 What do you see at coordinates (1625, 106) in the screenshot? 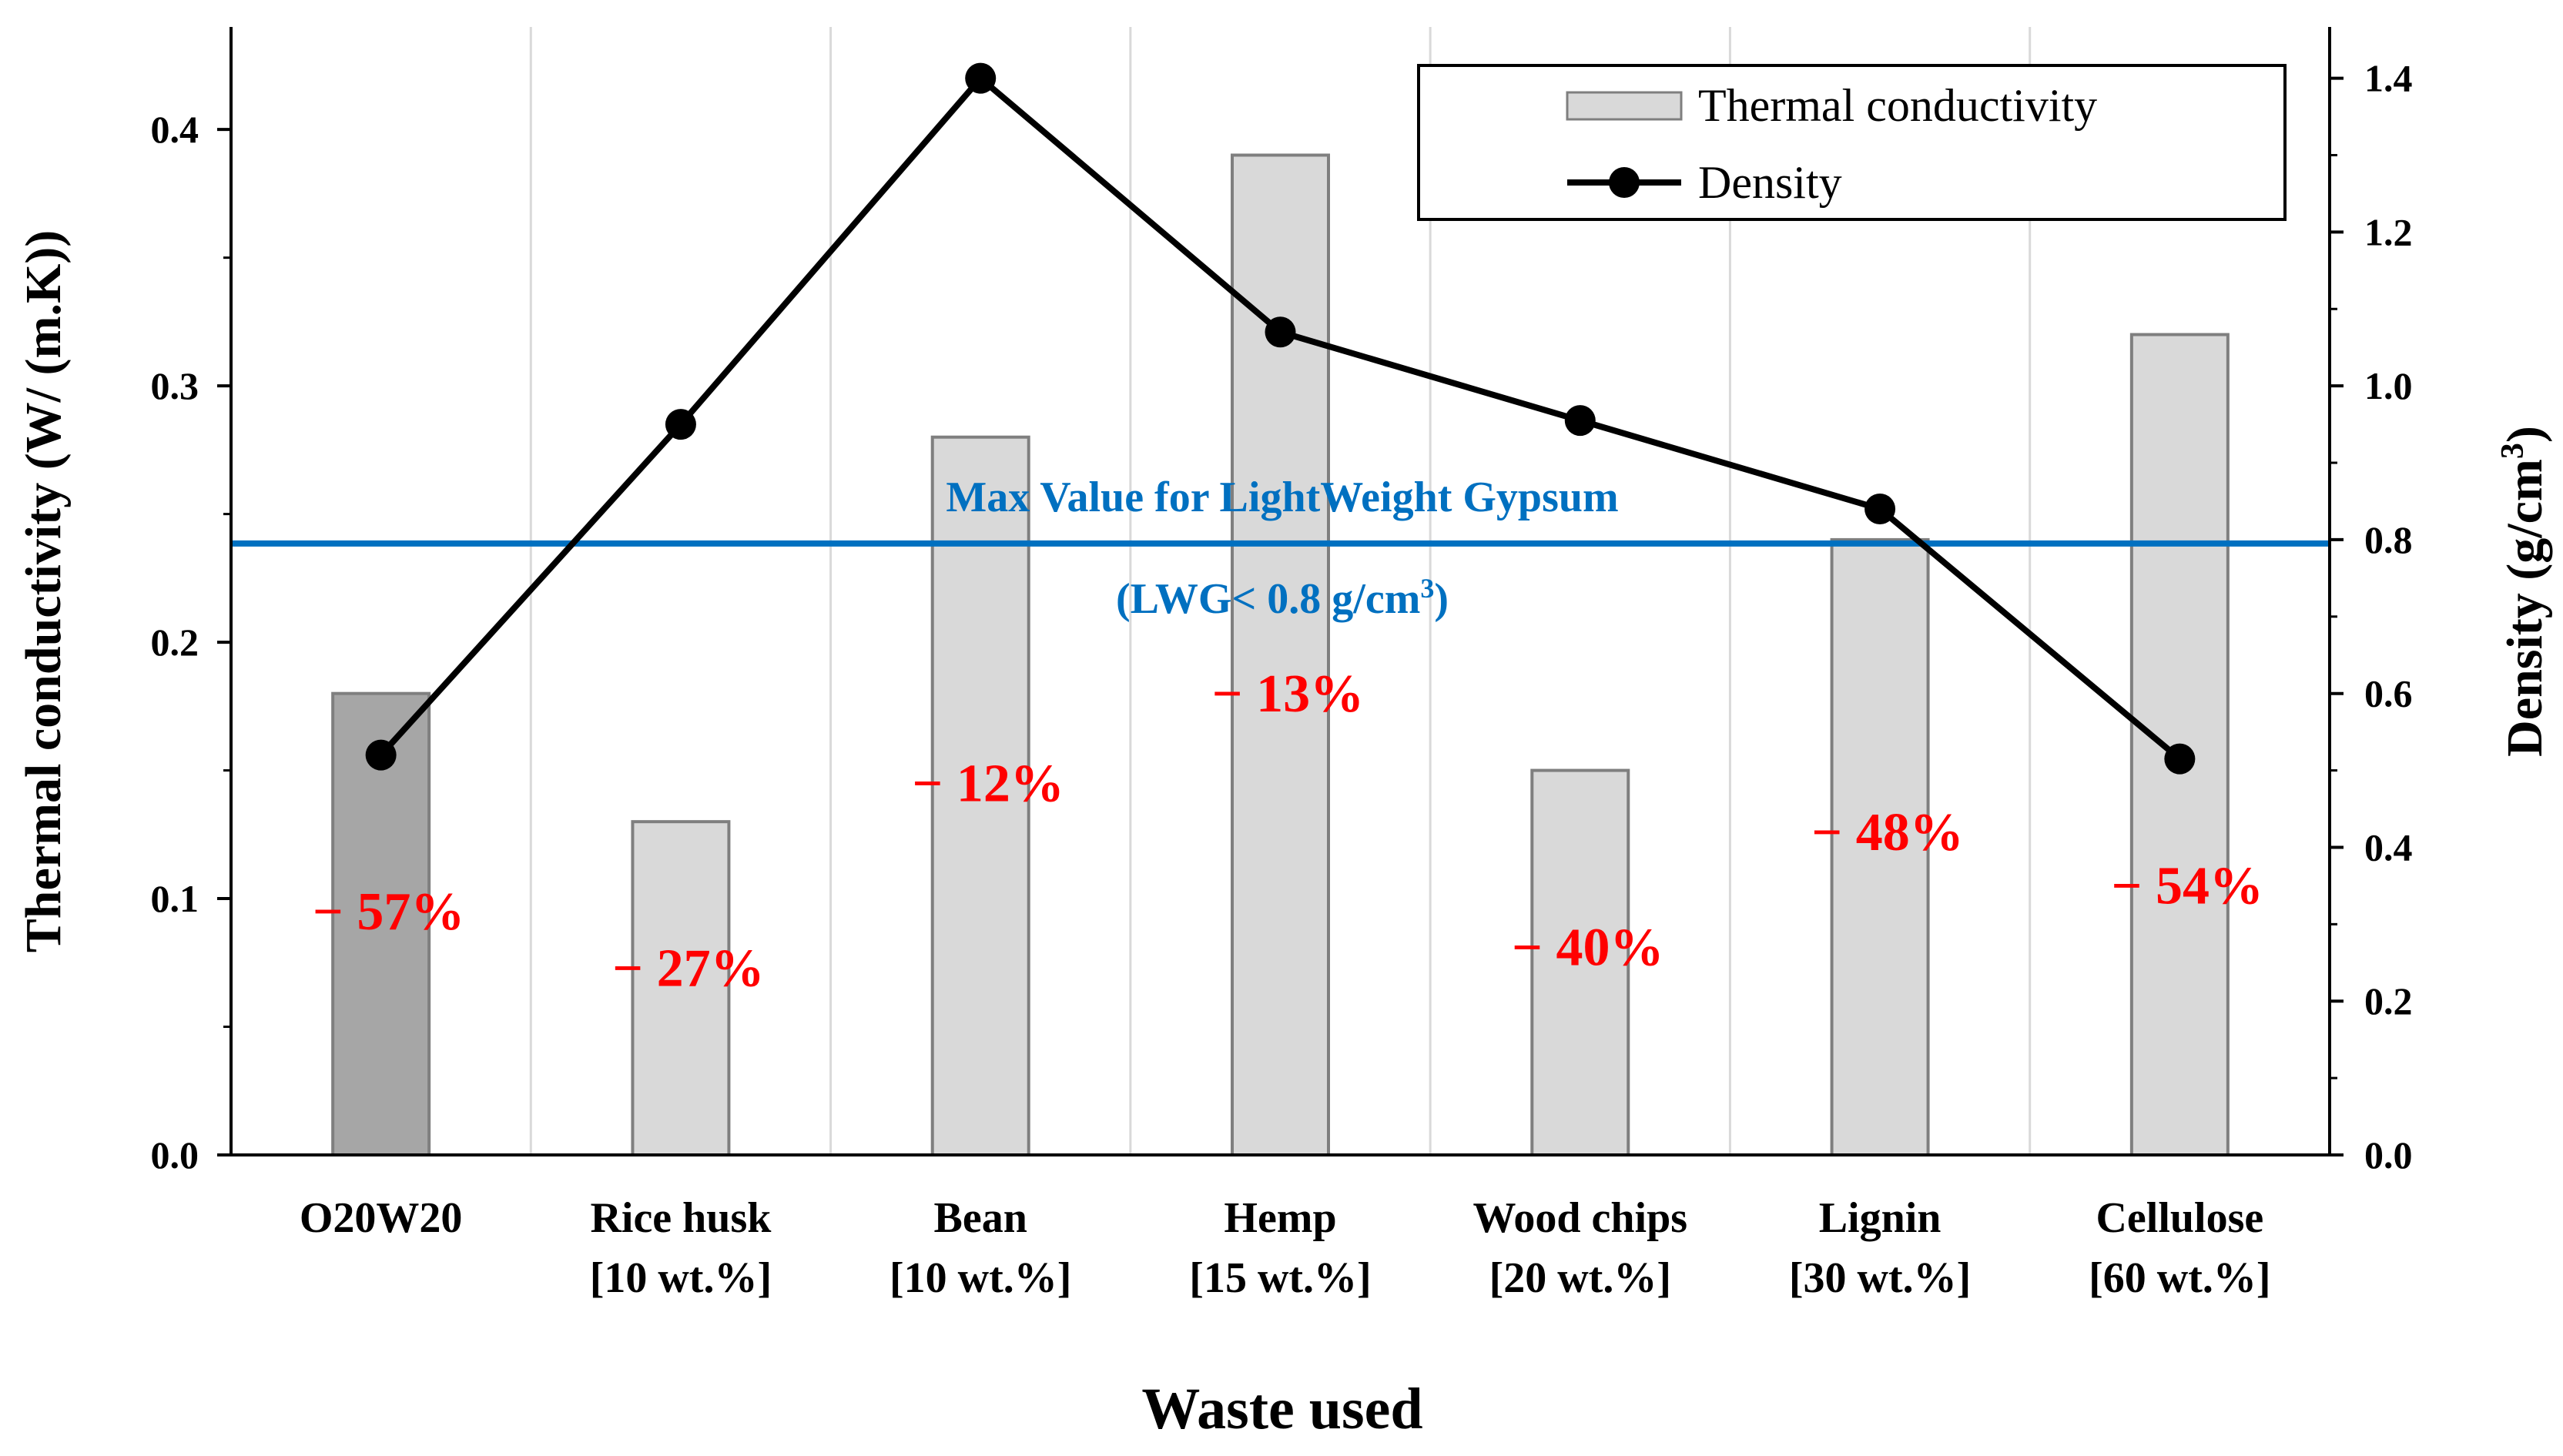
I see `legend-bar-swatch` at bounding box center [1625, 106].